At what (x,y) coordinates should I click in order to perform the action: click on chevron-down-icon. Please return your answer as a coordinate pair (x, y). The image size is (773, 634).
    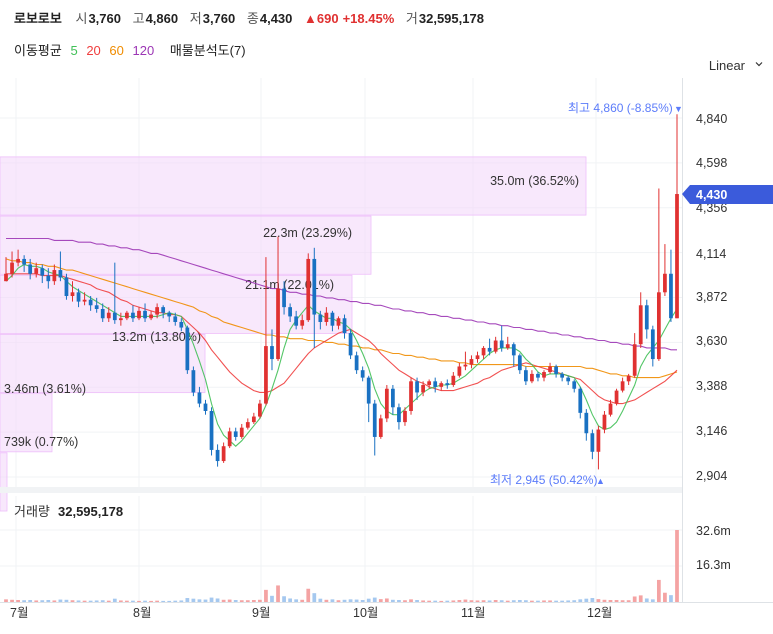
    Looking at the image, I should click on (759, 64).